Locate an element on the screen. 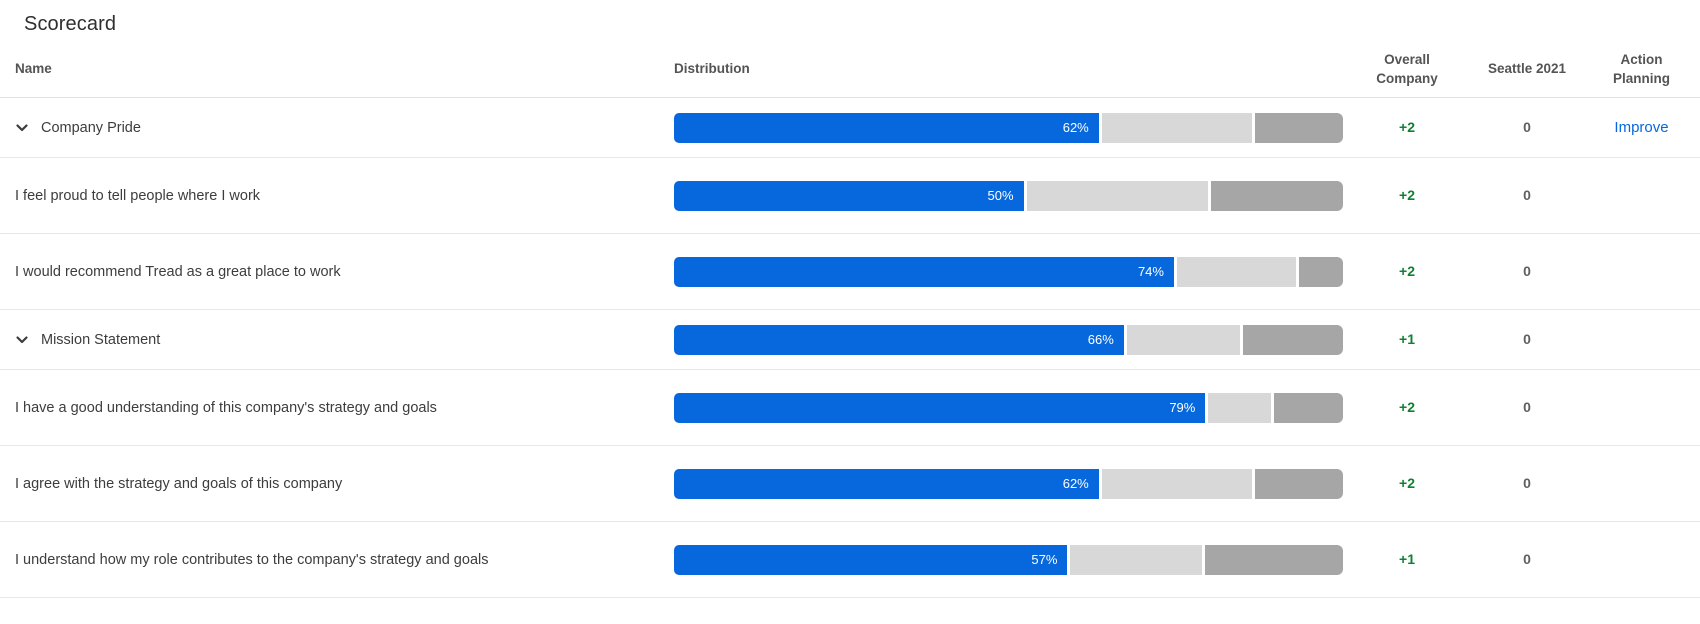  row-distribution-cell: 50% is located at coordinates (1001, 195).